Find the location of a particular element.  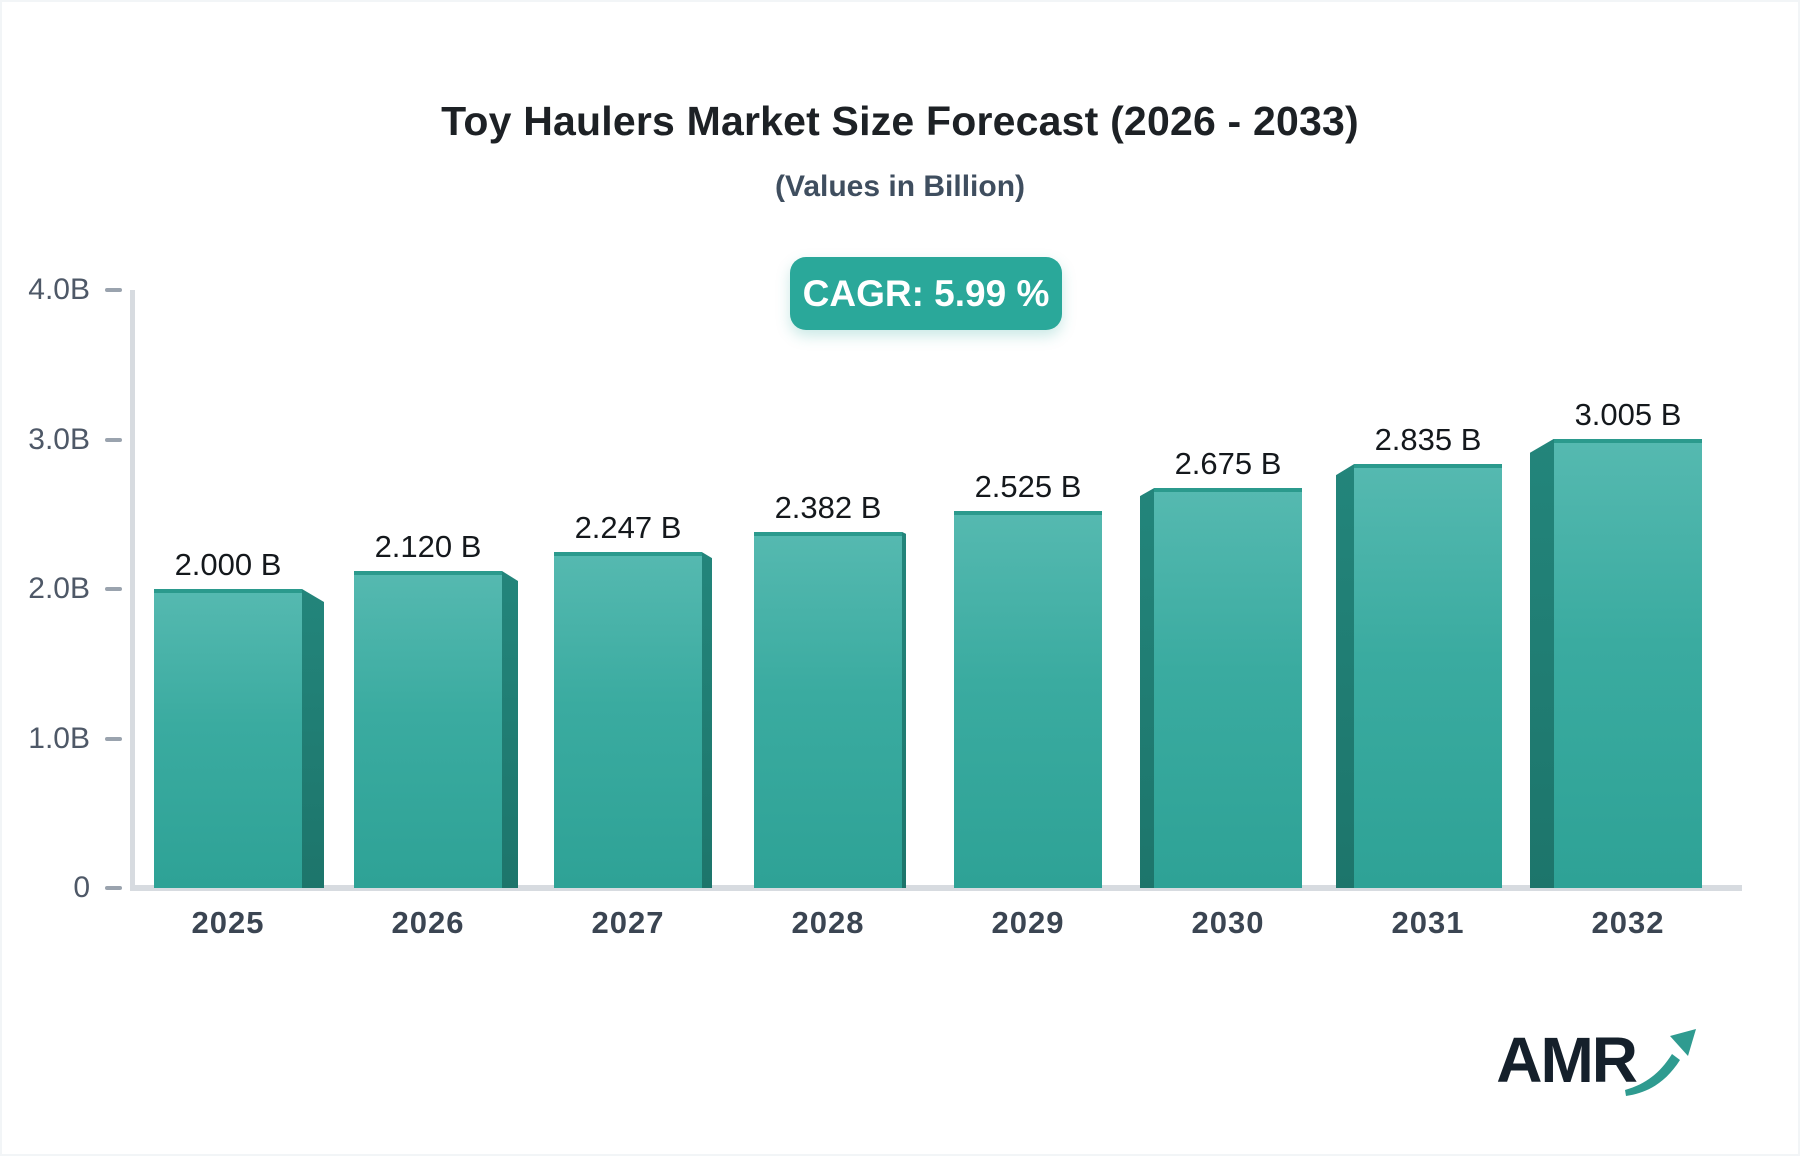

x-axis-label: 2031 is located at coordinates (1428, 922).